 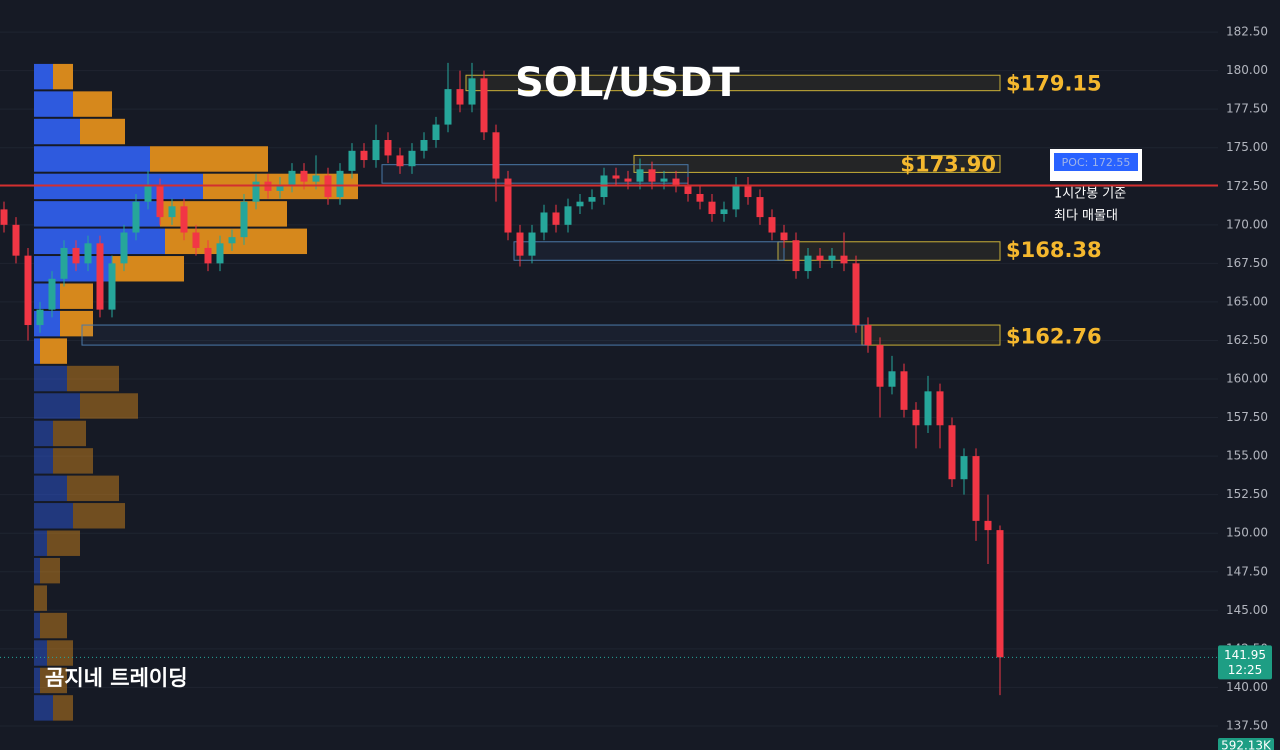 I want to click on y-tick-label: 177.50, so click(x=1247, y=109).